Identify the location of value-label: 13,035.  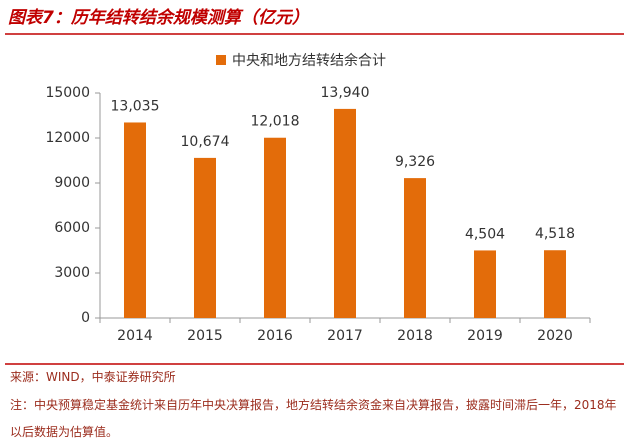
(135, 106).